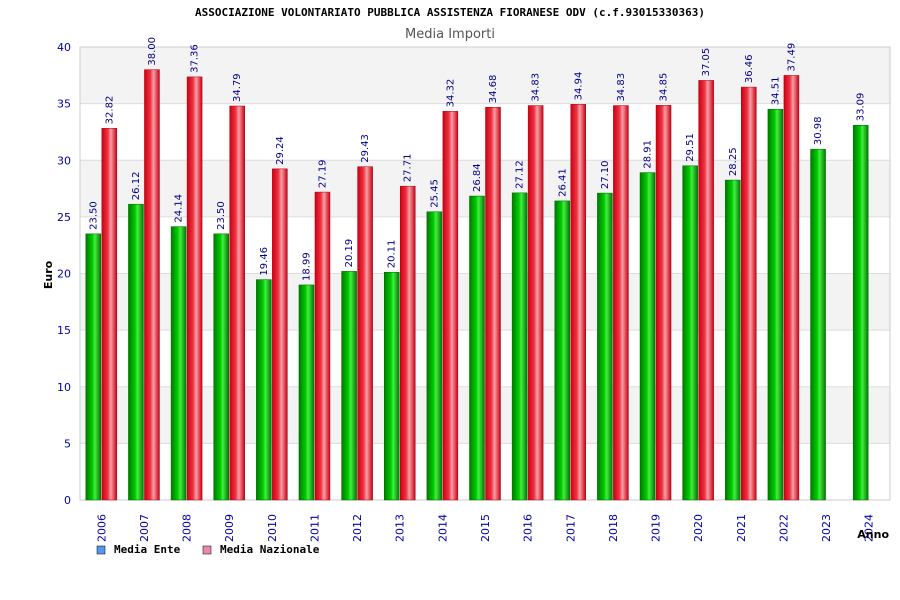  I want to click on data-label-media-ente: 20.19, so click(349, 253).